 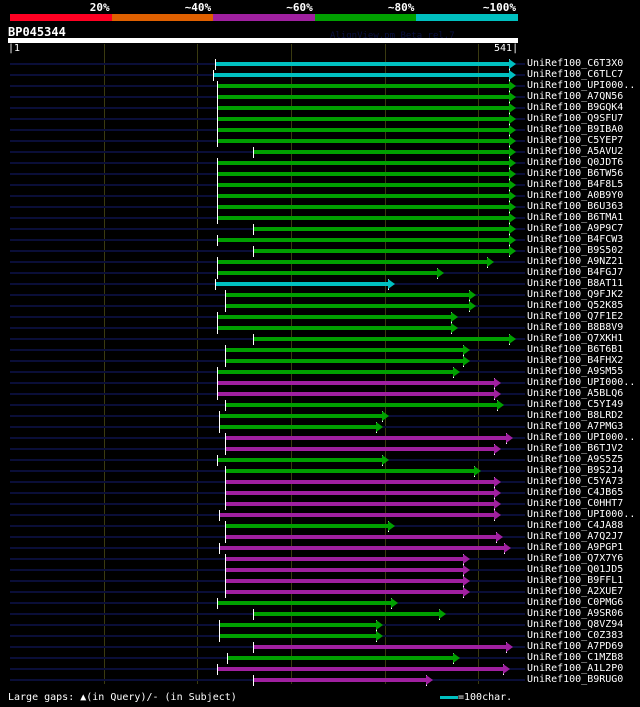 What do you see at coordinates (575, 261) in the screenshot?
I see `hit-label: UniRef100_A9NZ21` at bounding box center [575, 261].